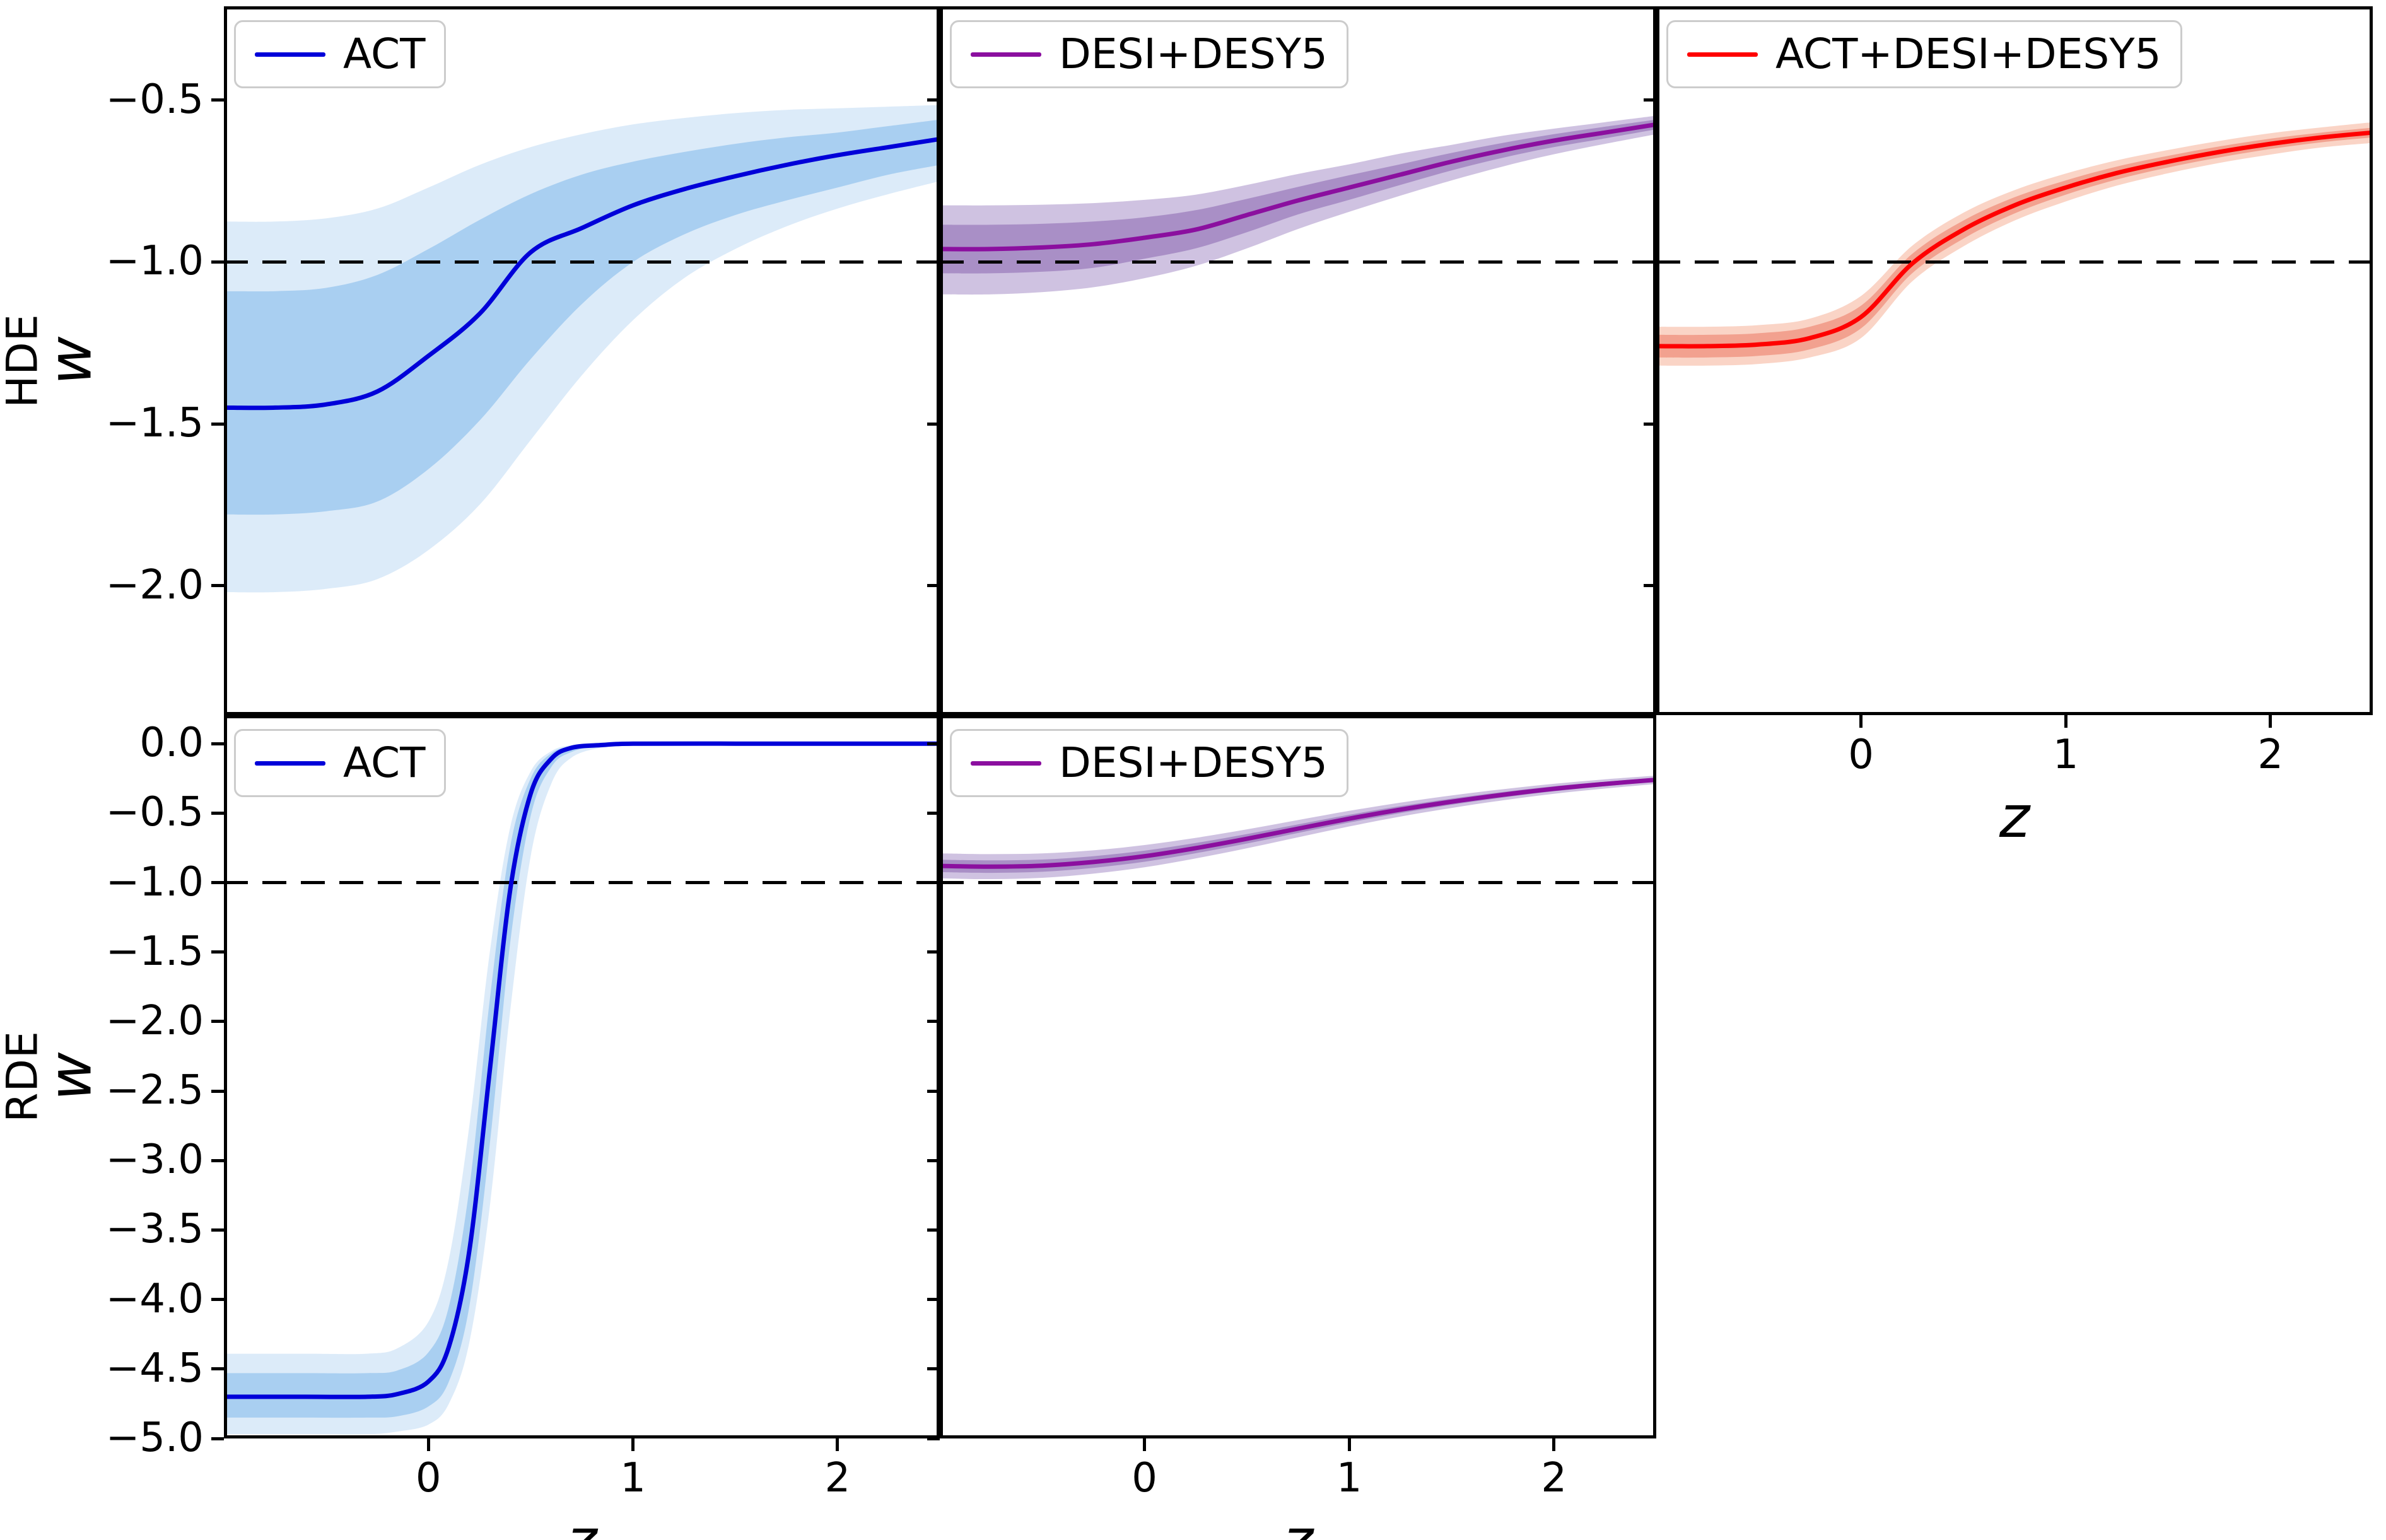 Image resolution: width=2386 pixels, height=1540 pixels. I want to click on y-tick-label: 0.0, so click(171, 743).